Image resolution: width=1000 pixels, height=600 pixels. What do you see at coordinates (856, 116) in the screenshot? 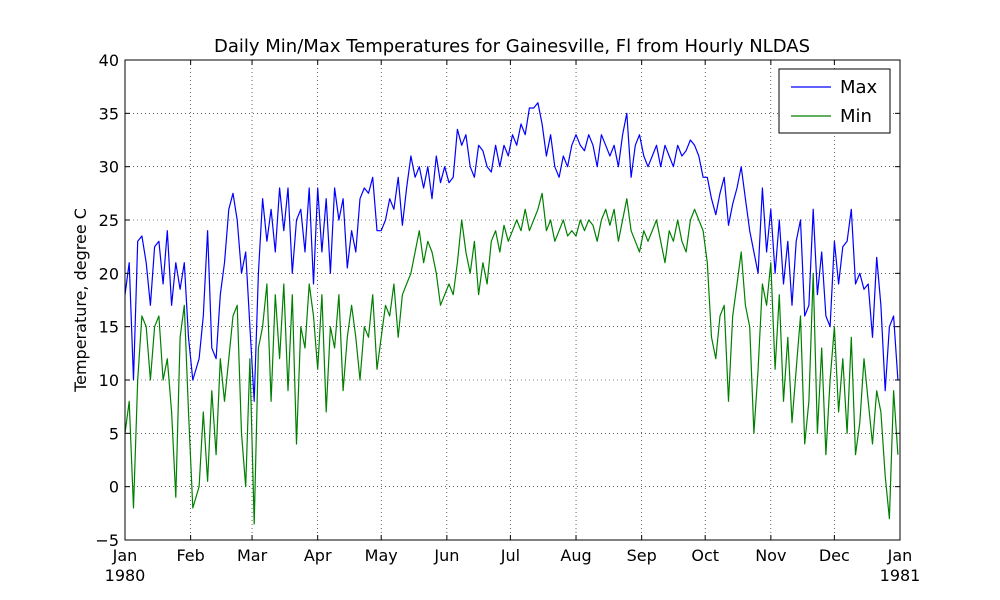
I see `legend-label-min: Min` at bounding box center [856, 116].